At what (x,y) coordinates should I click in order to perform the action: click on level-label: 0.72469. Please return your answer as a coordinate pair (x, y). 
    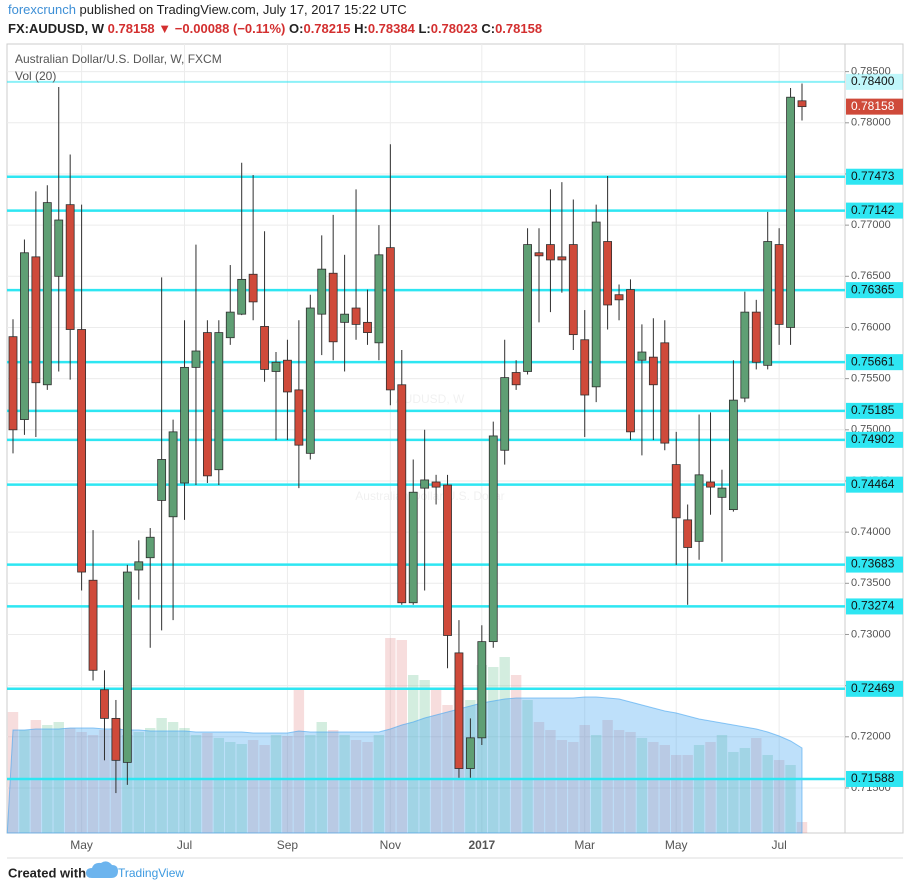
    Looking at the image, I should click on (873, 688).